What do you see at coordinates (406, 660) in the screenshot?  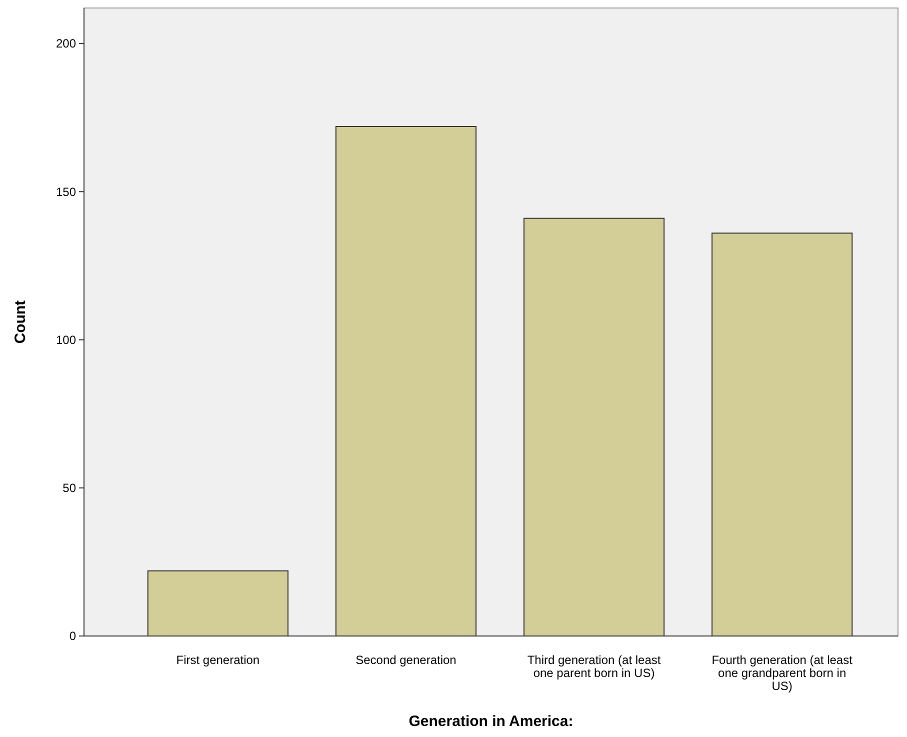 I see `x-tick-label: Second generation` at bounding box center [406, 660].